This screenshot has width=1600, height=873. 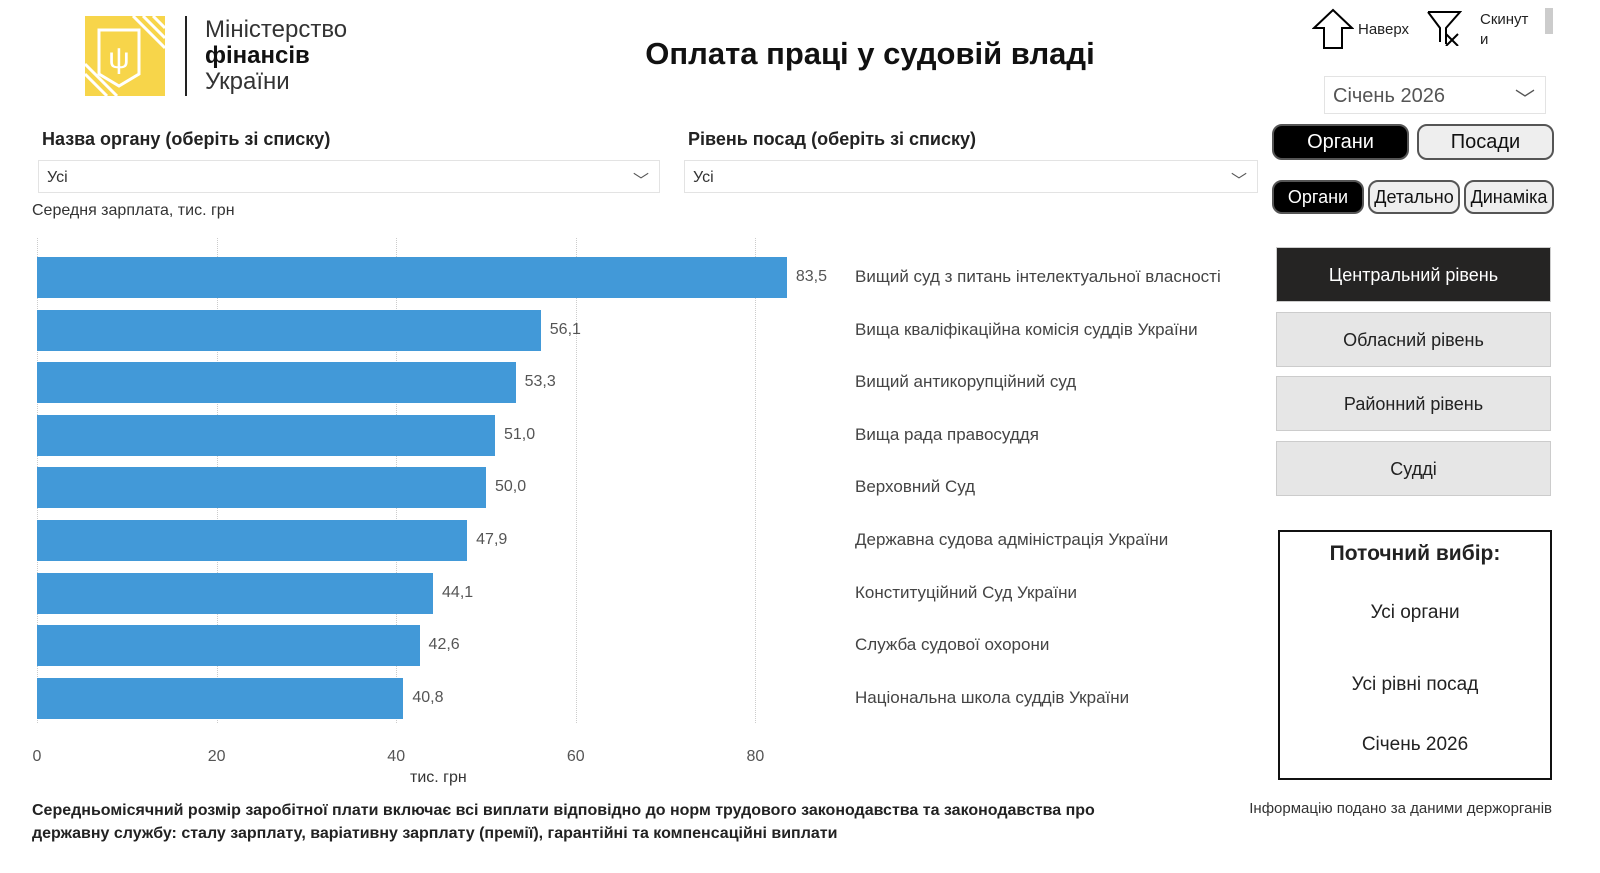 I want to click on data-label: 47,9, so click(x=492, y=539).